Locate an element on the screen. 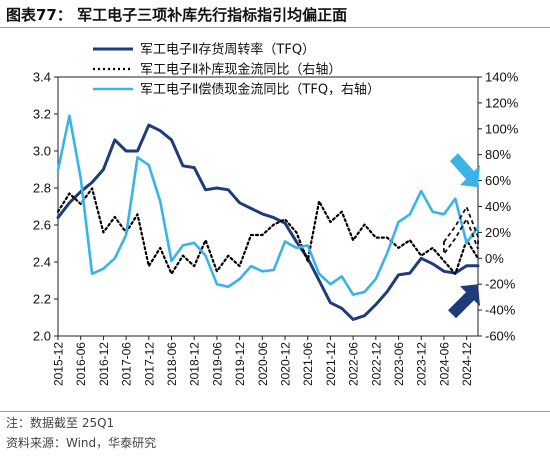 The height and width of the screenshot is (458, 550). source-note: 资料来源：Wind，华泰研究 is located at coordinates (81, 443).